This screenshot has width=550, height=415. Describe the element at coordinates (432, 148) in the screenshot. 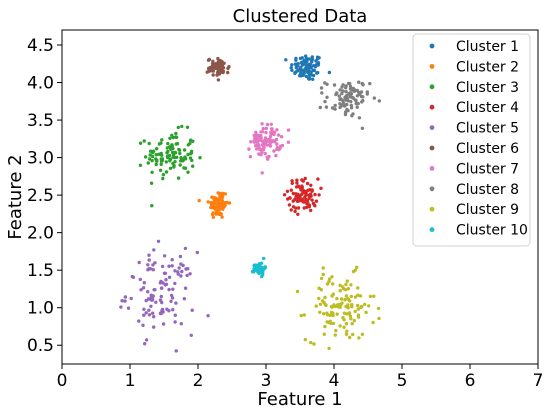

I see `legend-marker` at that location.